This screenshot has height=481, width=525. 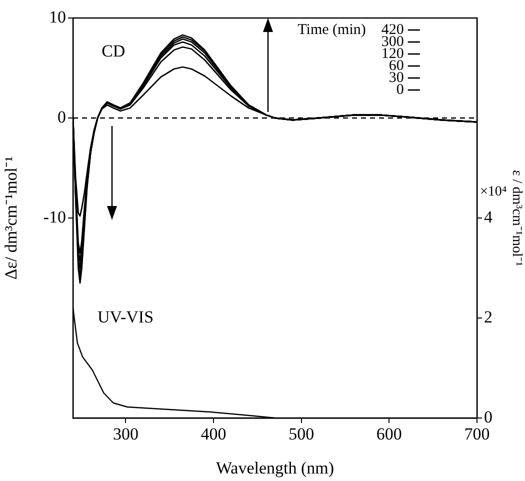 I want to click on y2-tick-label: 0, so click(x=488, y=416).